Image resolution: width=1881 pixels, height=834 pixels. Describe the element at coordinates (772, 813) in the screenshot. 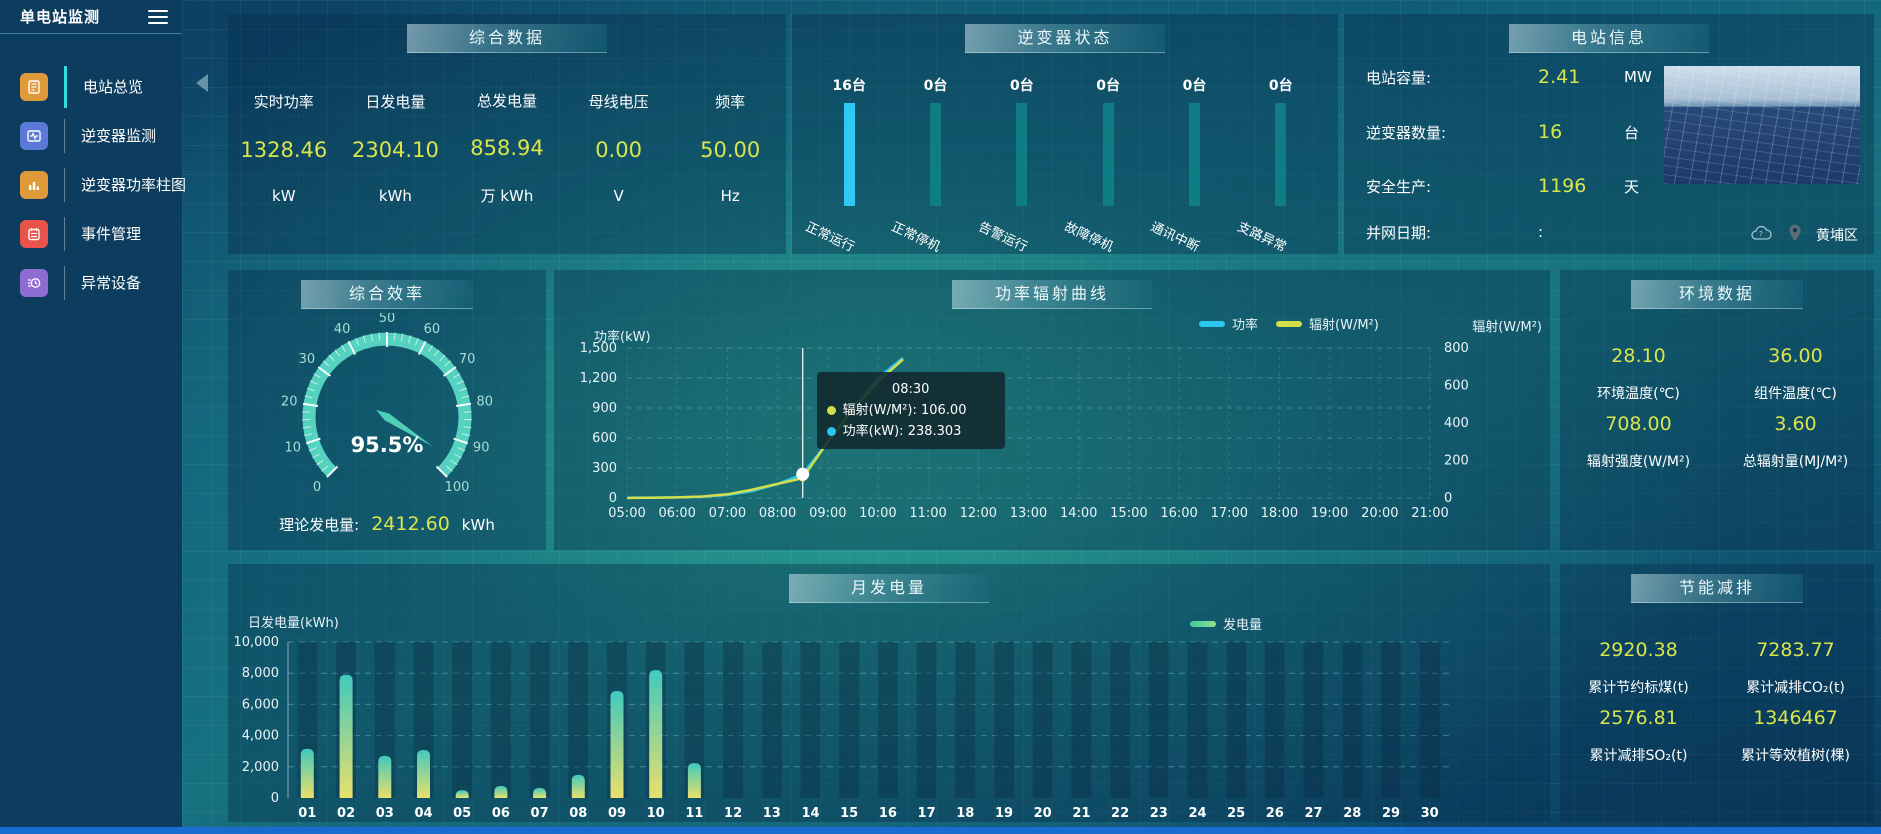

I see `svg-text: 13` at that location.